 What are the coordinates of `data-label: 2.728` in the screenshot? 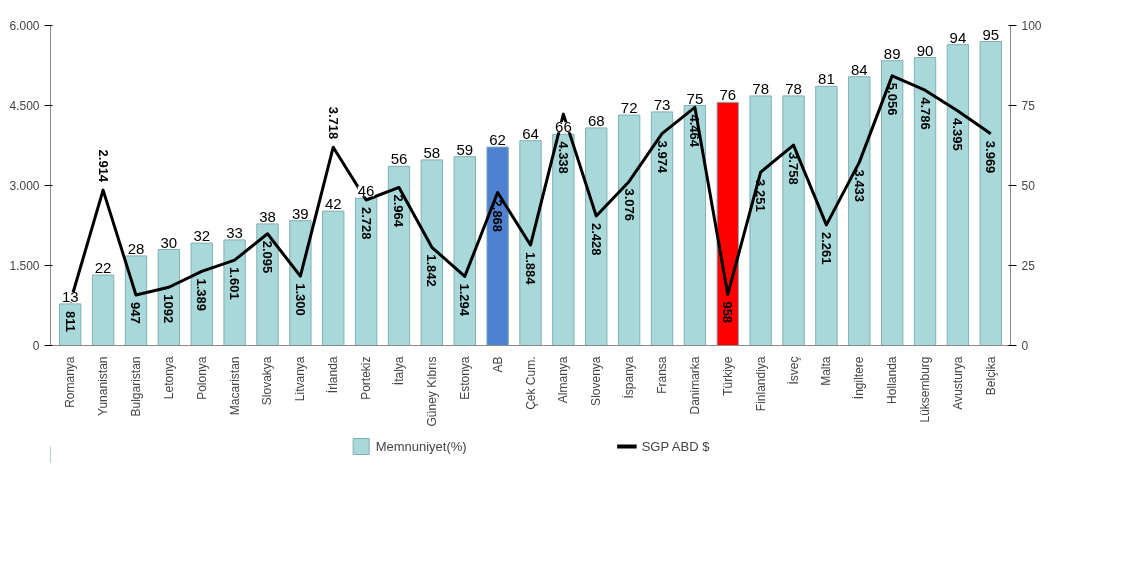 It's located at (366, 223).